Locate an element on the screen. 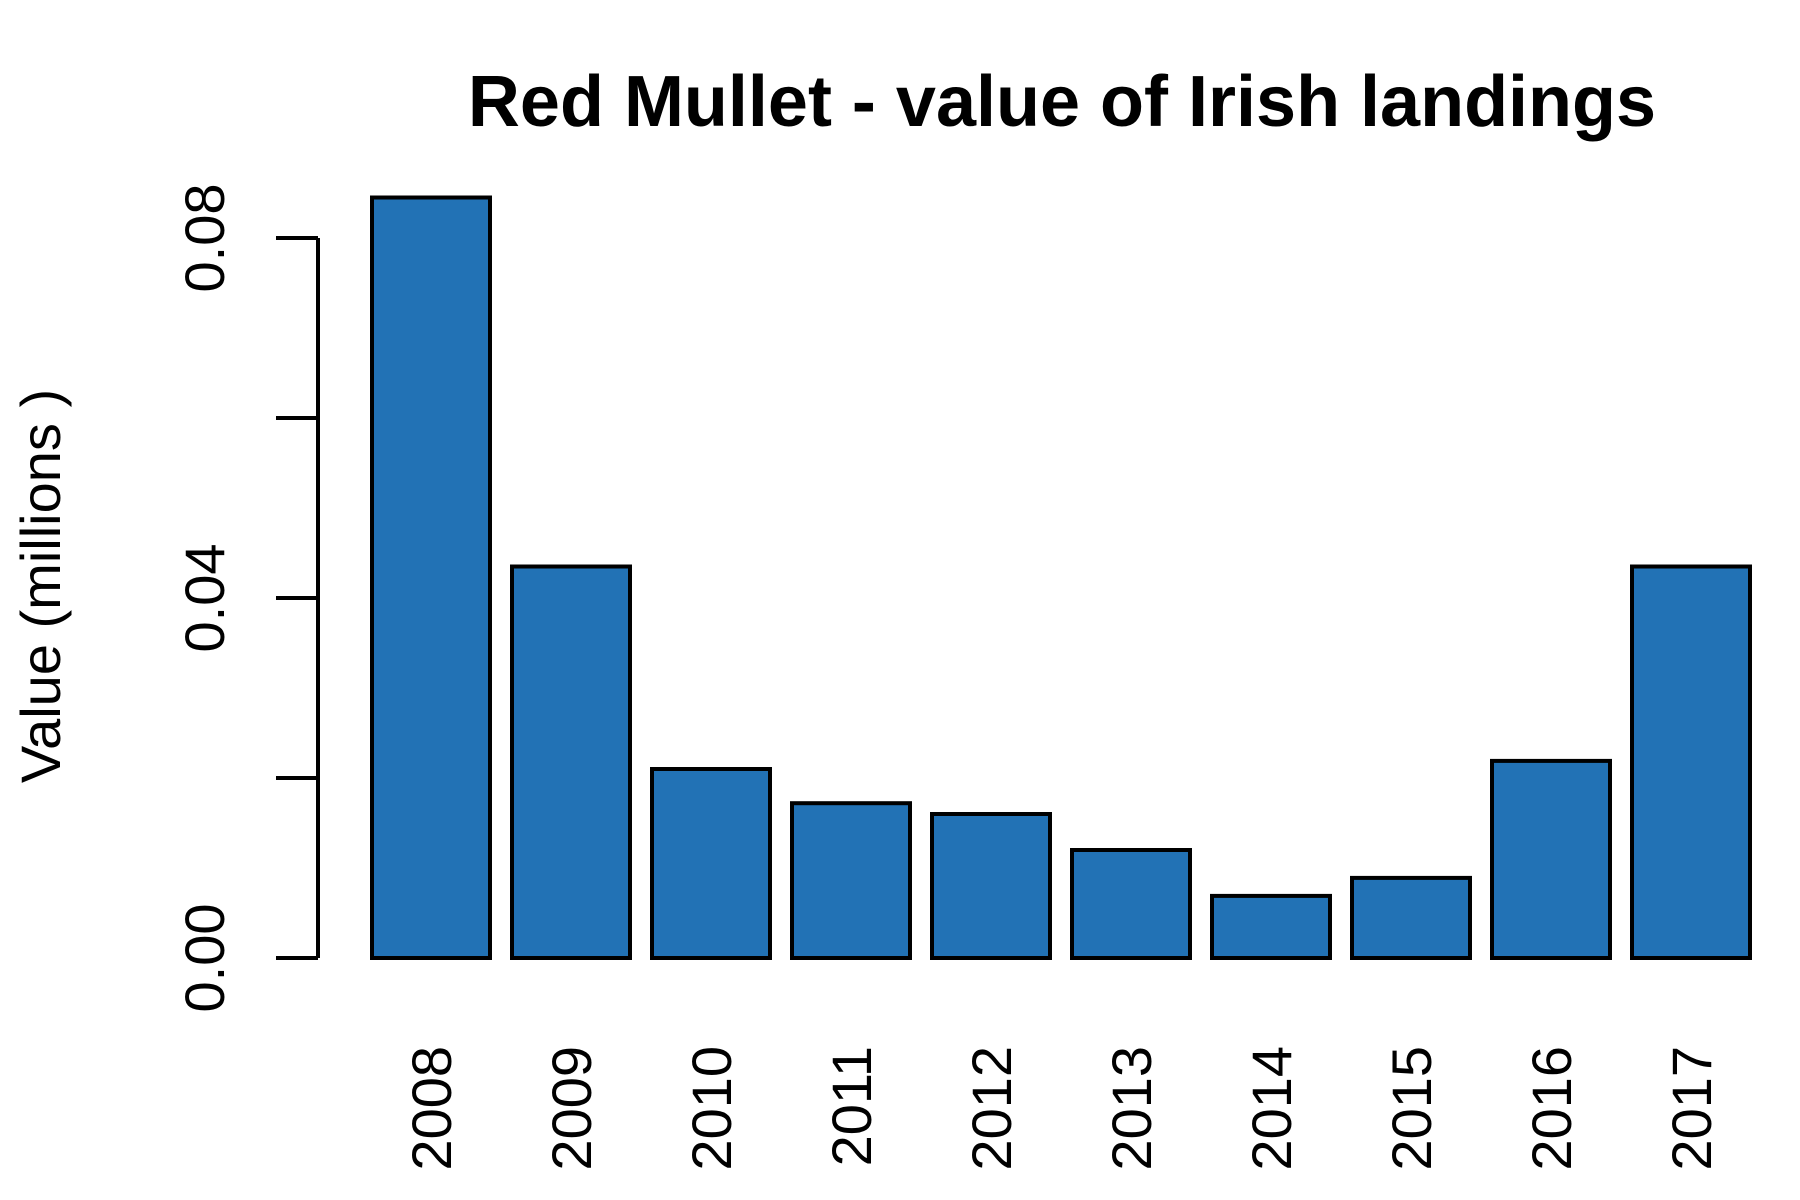 Image resolution: width=1800 pixels, height=1200 pixels. bar-2014 is located at coordinates (1271, 927).